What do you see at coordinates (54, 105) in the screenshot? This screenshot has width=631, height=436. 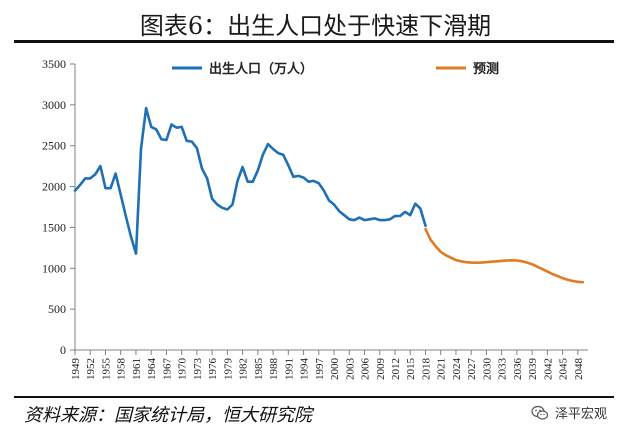 I see `y-tick-label: 3000` at bounding box center [54, 105].